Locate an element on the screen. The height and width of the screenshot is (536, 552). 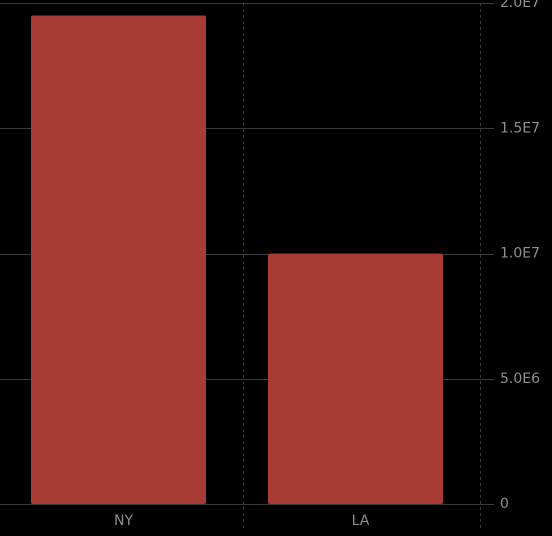
y-axis-labels: 0 5.0E6 1.0E7 1.5E7 2.0E7 is located at coordinates (520, 256).